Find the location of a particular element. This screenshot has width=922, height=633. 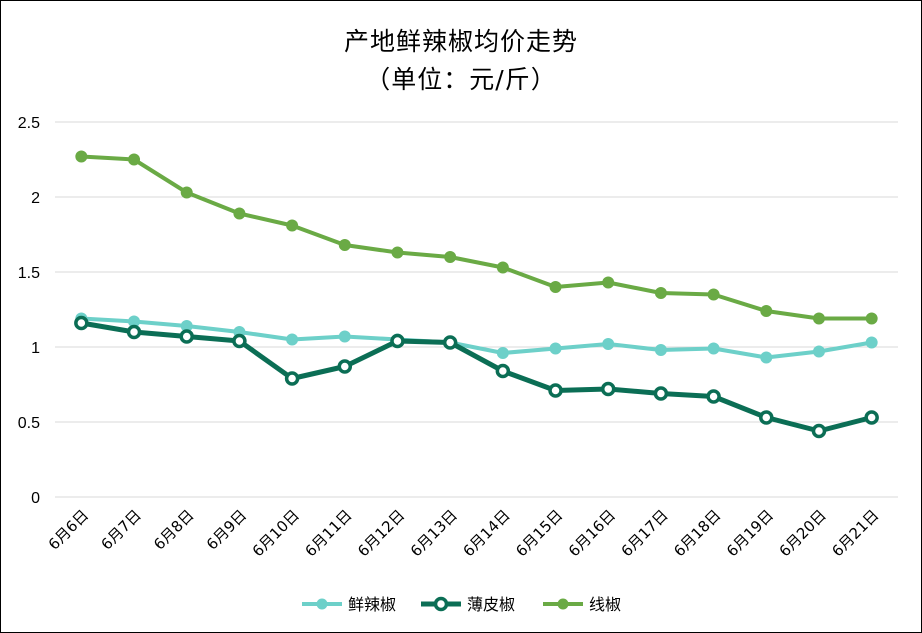

x-tick-label: 6月20日 is located at coordinates (803, 533).